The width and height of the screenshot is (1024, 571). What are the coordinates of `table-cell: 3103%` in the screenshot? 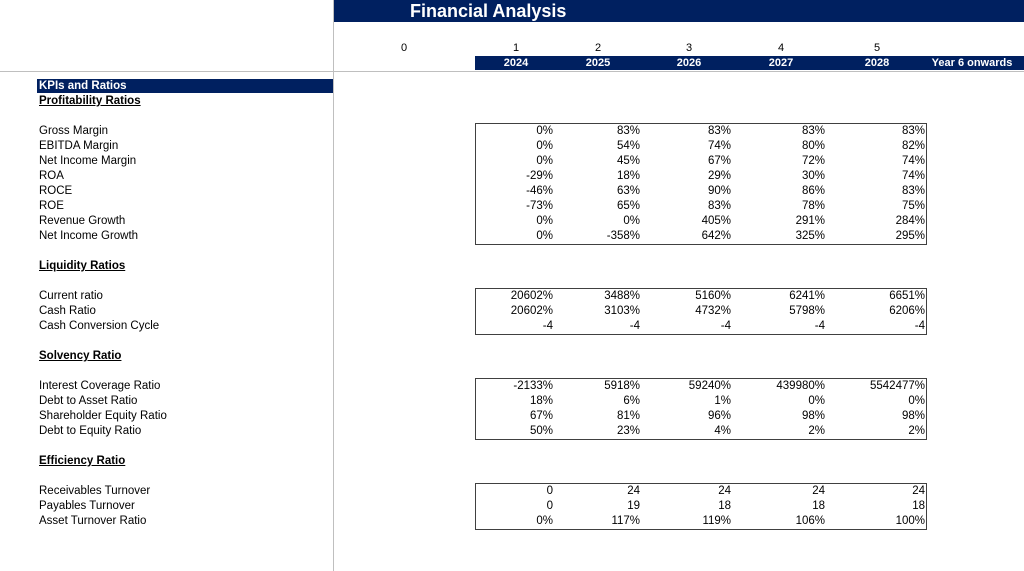 It's located at (622, 311).